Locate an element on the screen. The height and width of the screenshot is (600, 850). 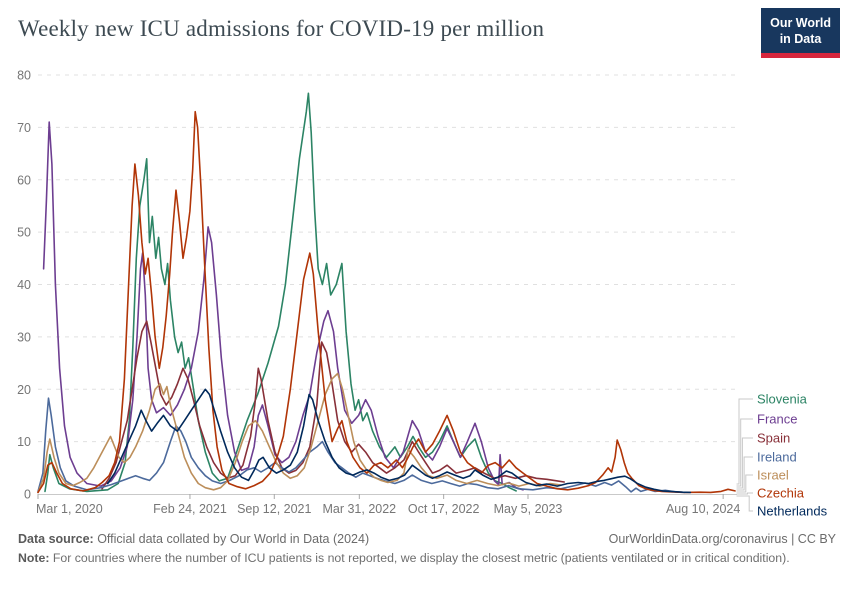
leader-line-czechia is located at coordinates (744, 493).